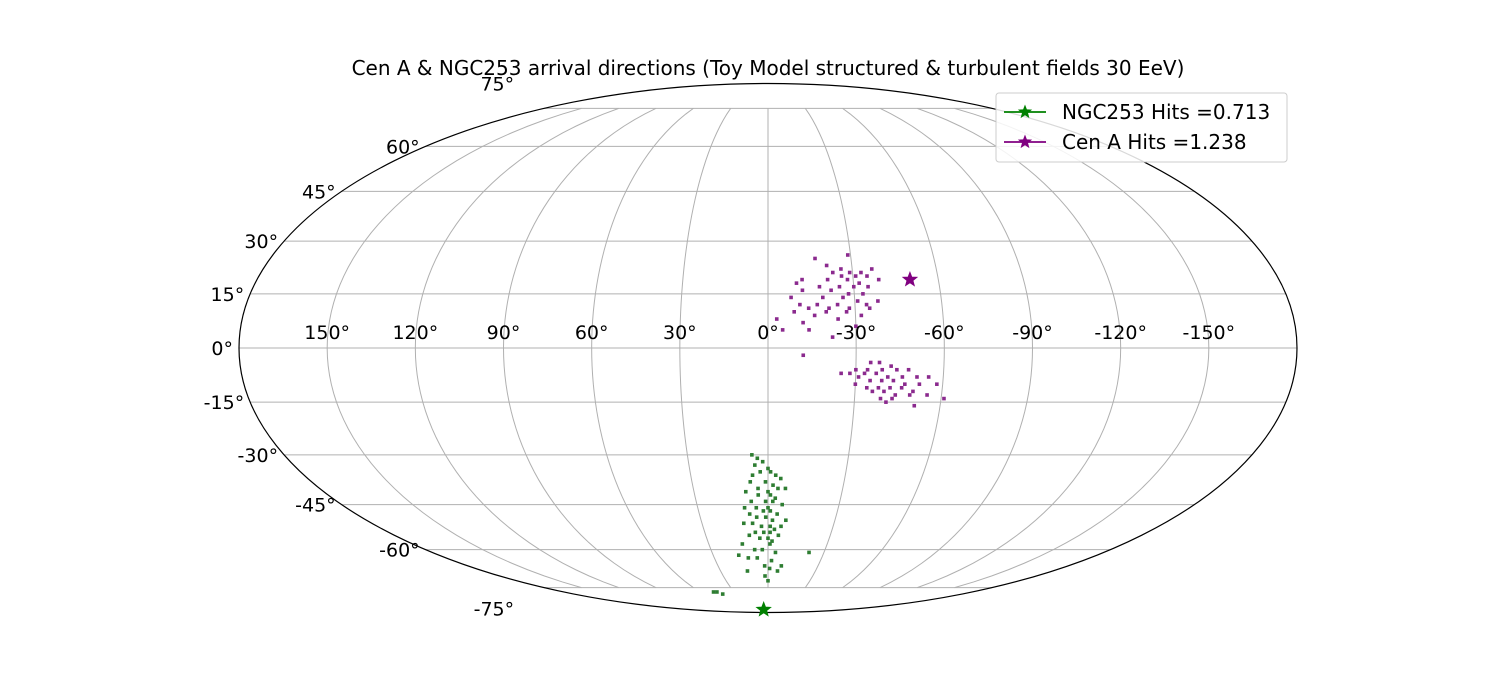  Describe the element at coordinates (1141, 127) in the screenshot. I see `legend: NGC253 Hits =0.713 Cen A Hits =1.238` at that location.